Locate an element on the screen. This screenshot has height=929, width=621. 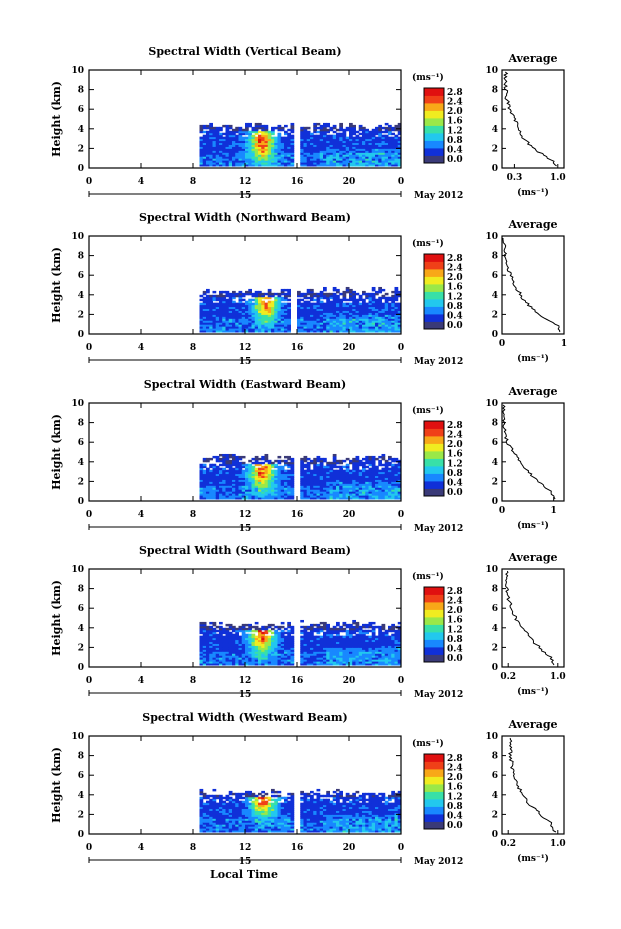
avg-y-label: 6 is located at coordinates (495, 110).